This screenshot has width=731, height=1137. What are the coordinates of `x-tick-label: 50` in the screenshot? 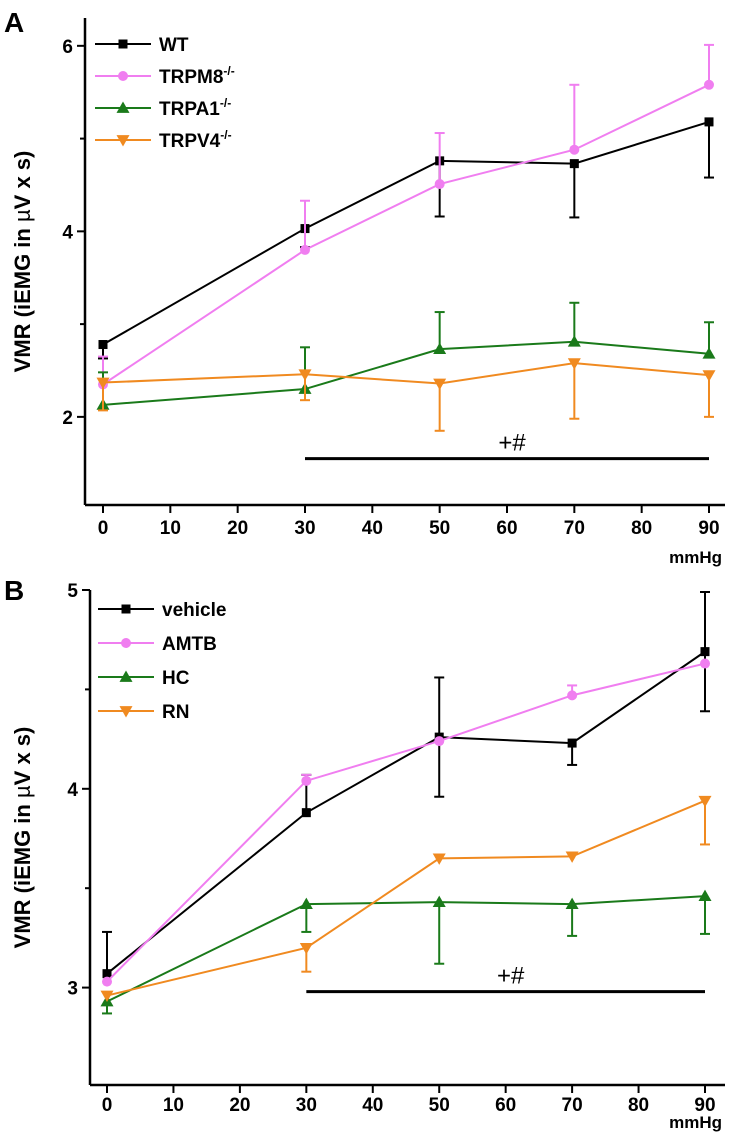 It's located at (439, 528).